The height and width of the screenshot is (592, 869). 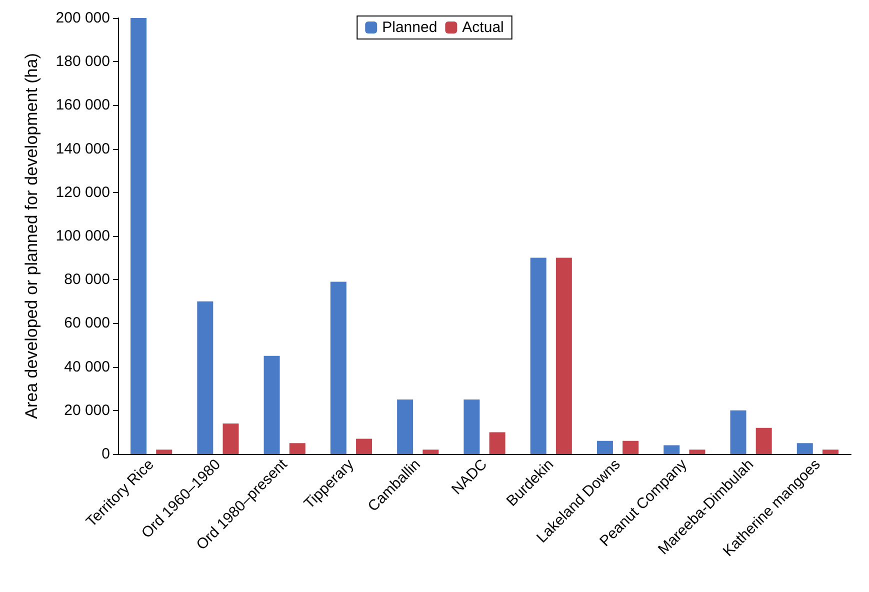 I want to click on y-tick-label: 160 000, so click(x=83, y=105).